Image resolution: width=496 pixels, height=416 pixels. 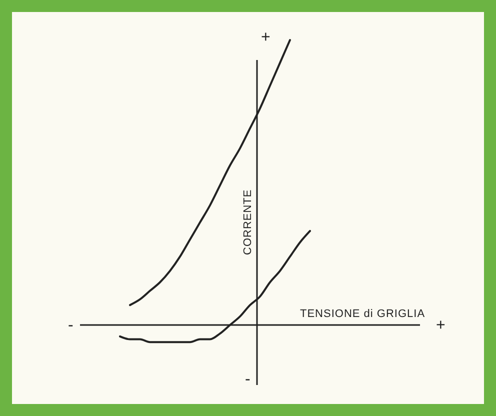 What do you see at coordinates (265, 37) in the screenshot?
I see `annotation: +` at bounding box center [265, 37].